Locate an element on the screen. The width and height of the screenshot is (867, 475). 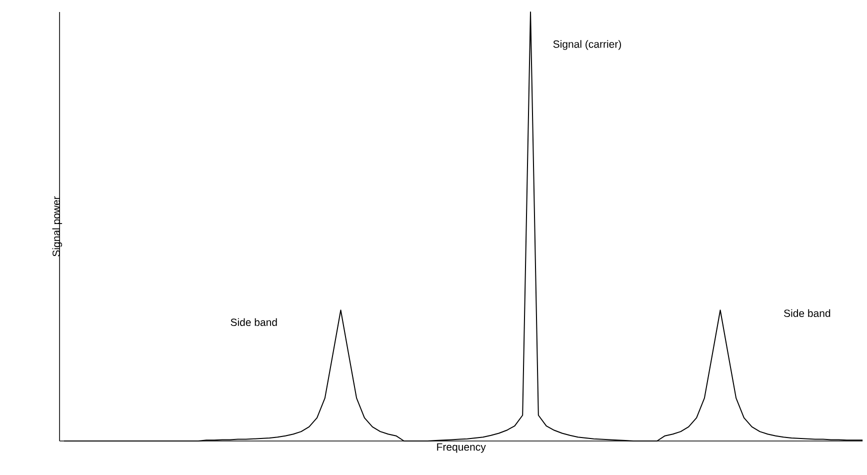
y-axis-title: Signal power is located at coordinates (57, 226).